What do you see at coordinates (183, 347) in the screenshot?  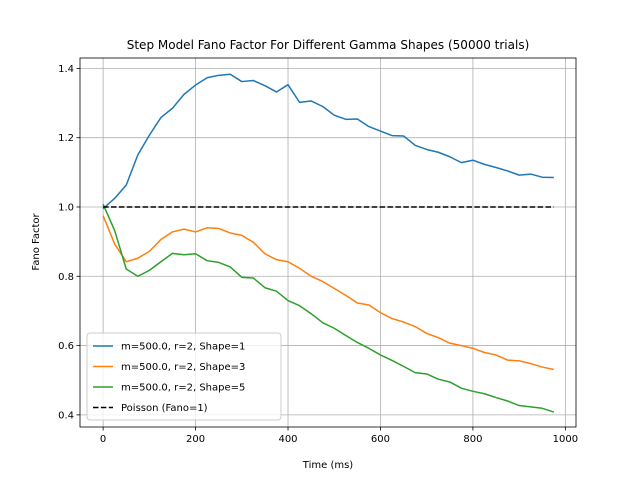 I see `legend-label: m=500.0, r=2, Shape=1` at bounding box center [183, 347].